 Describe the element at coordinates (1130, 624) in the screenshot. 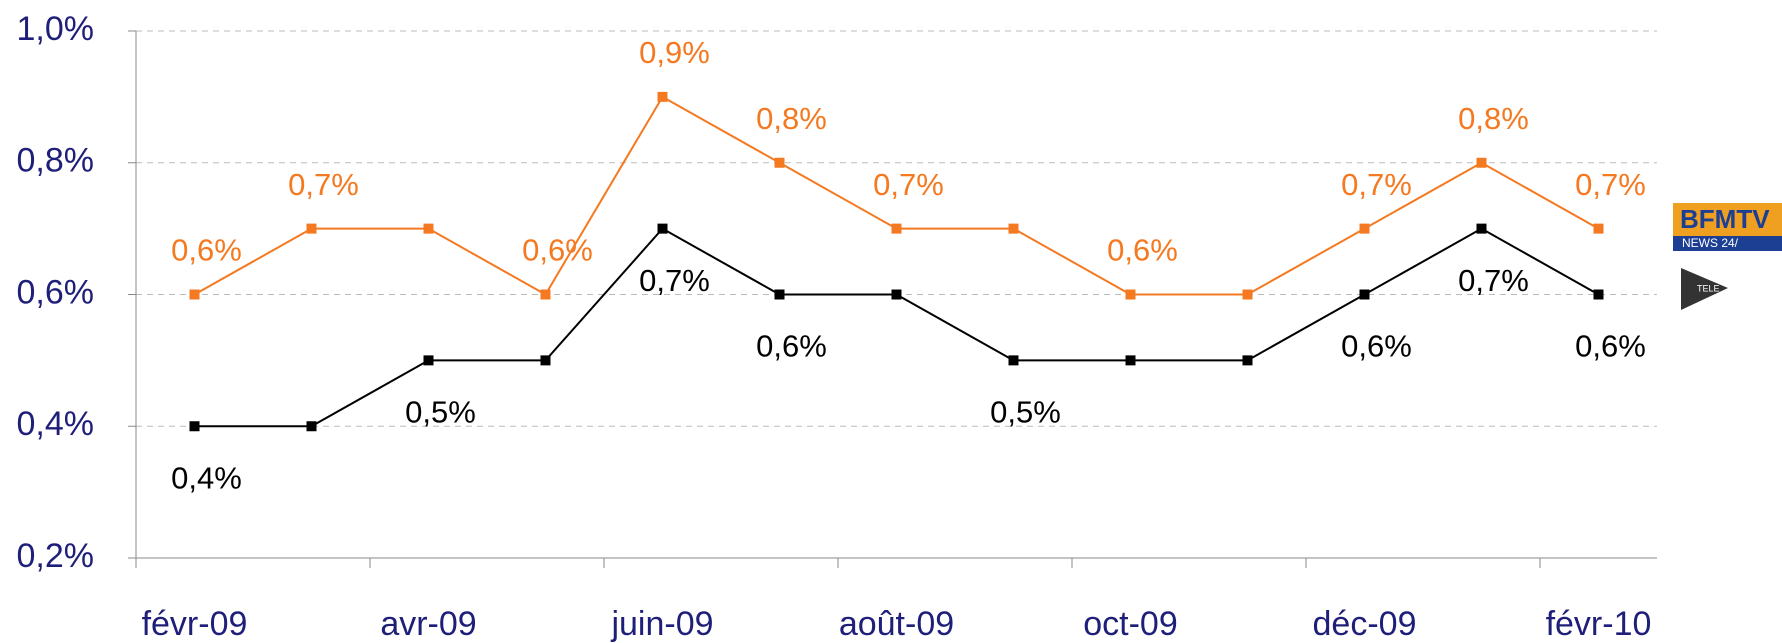

I see `x-tick-label: oct-09` at that location.